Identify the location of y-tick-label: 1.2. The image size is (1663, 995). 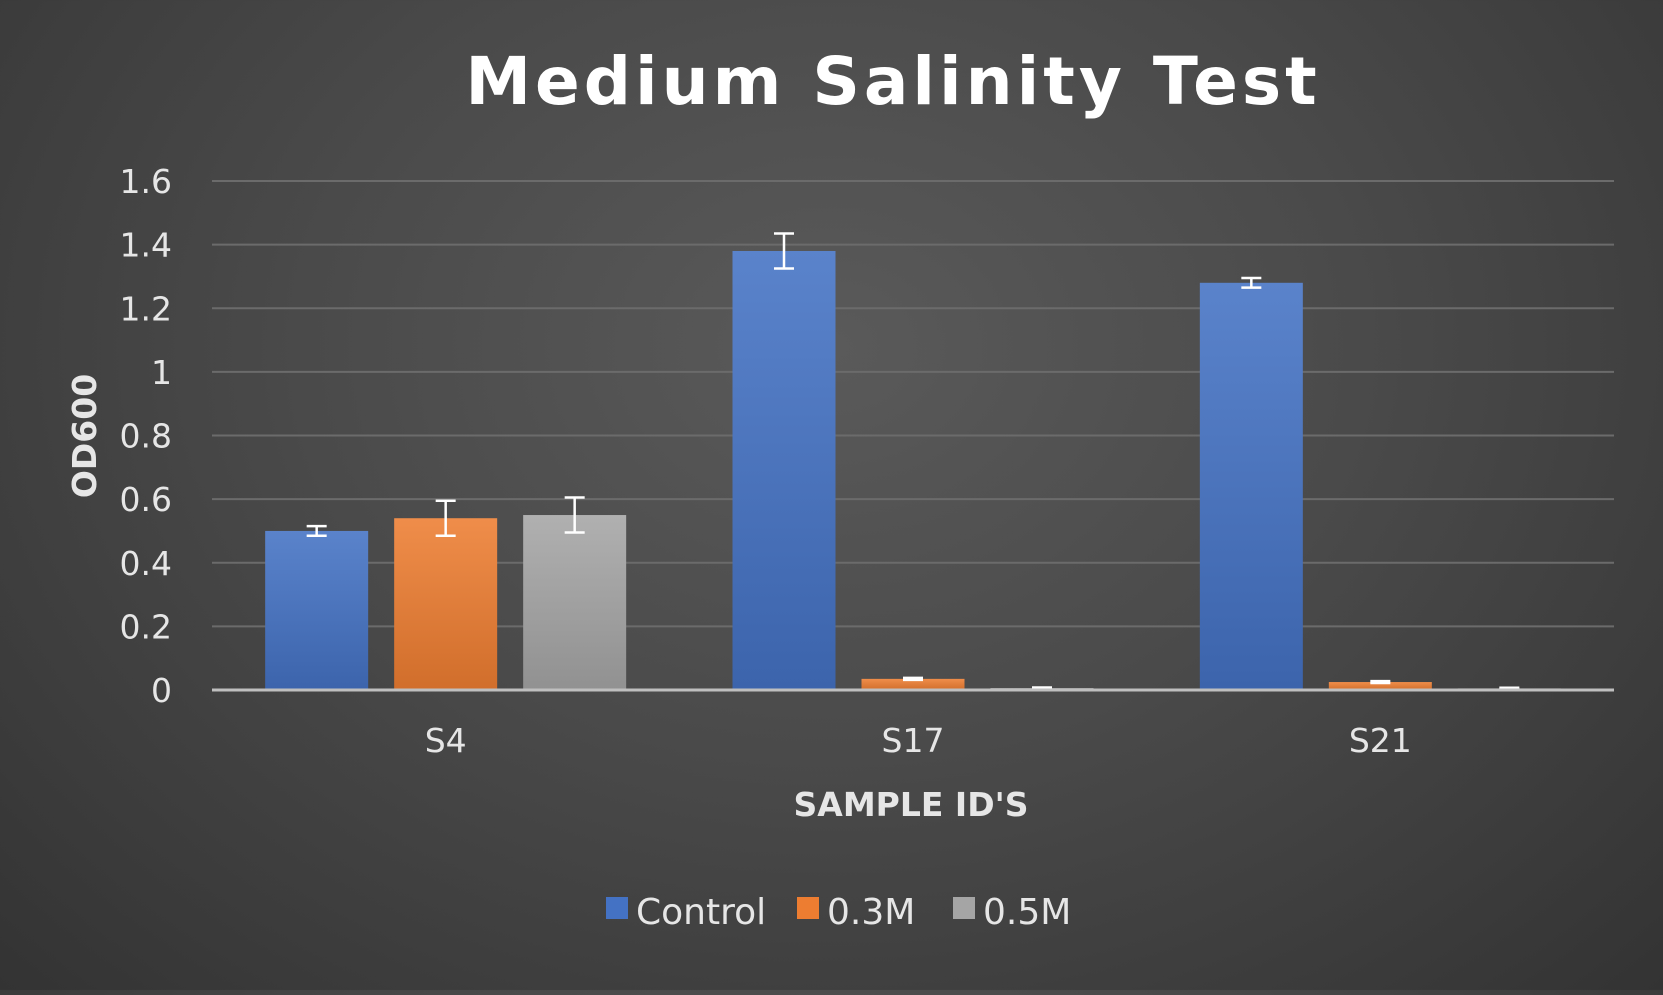
(146, 308).